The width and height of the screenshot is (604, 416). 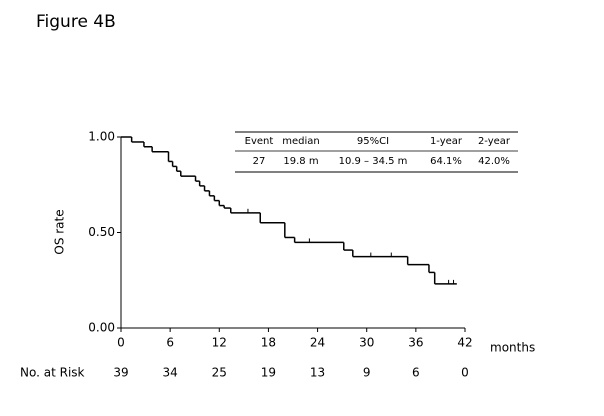 What do you see at coordinates (101, 328) in the screenshot?
I see `y-tick-label: 0.00` at bounding box center [101, 328].